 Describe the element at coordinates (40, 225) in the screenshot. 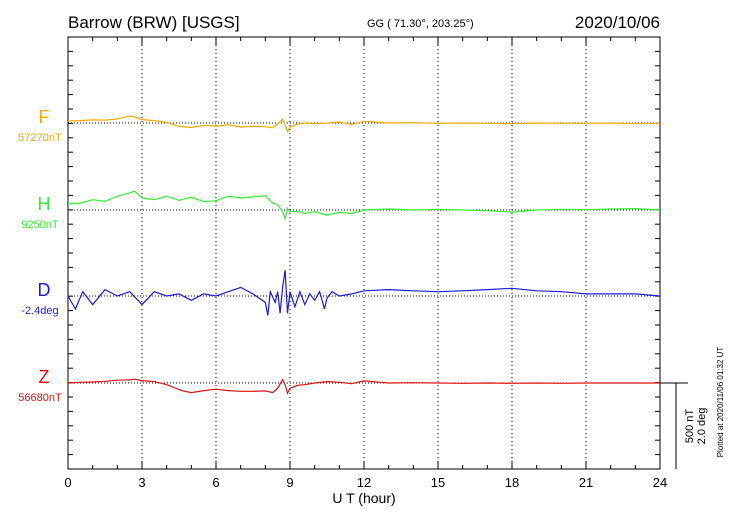

I see `series-baseline-label-h: 9250nT` at that location.